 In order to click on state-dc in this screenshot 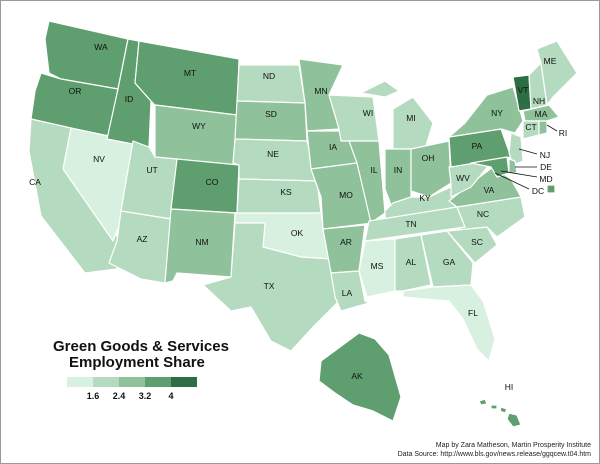, I will do `click(551, 189)`.